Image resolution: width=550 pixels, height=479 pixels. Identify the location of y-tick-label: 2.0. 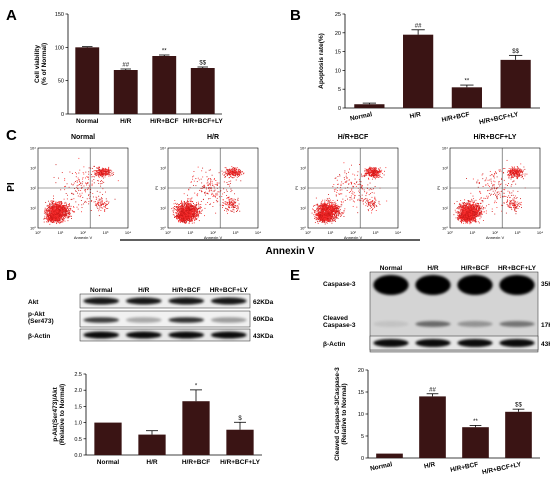
(78, 391).